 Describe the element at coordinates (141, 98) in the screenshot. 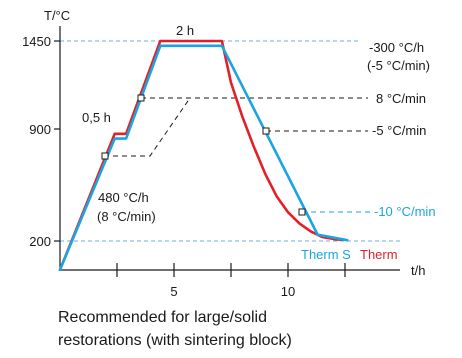

I see `marker-8-per-min` at that location.